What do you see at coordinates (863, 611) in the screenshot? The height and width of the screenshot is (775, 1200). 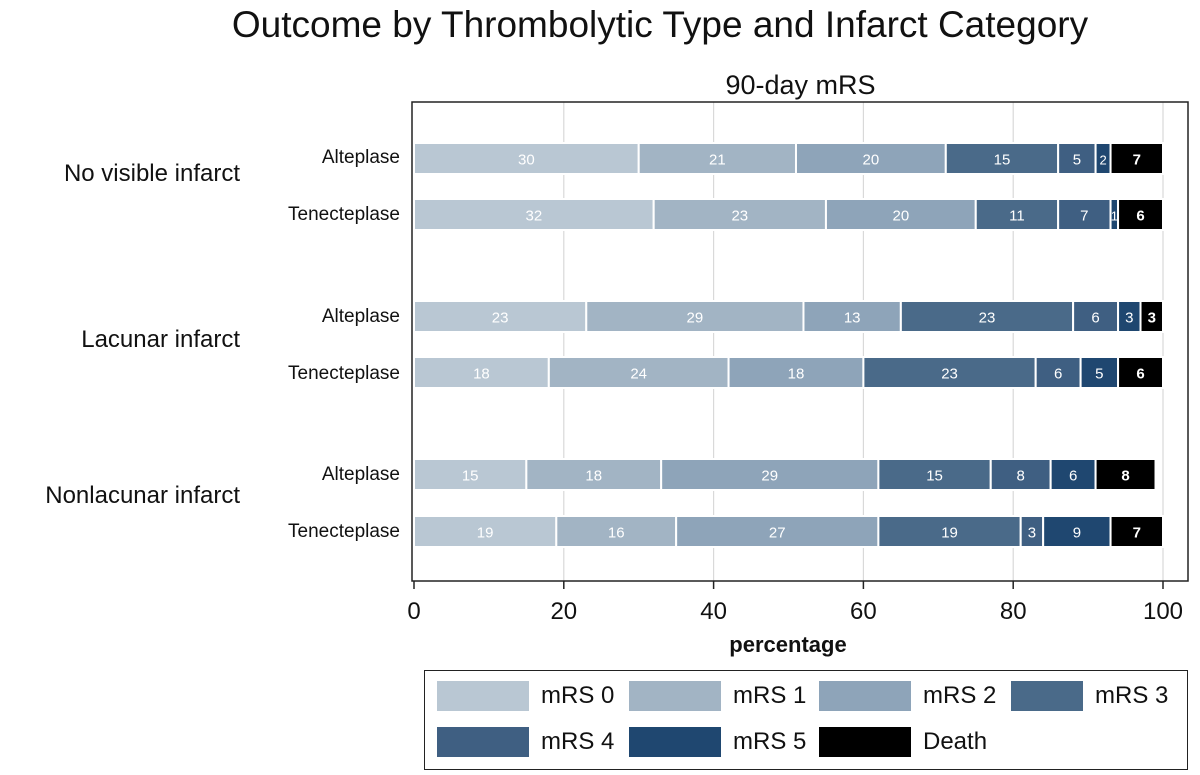 I see `x-tick-label-60: 60` at bounding box center [863, 611].